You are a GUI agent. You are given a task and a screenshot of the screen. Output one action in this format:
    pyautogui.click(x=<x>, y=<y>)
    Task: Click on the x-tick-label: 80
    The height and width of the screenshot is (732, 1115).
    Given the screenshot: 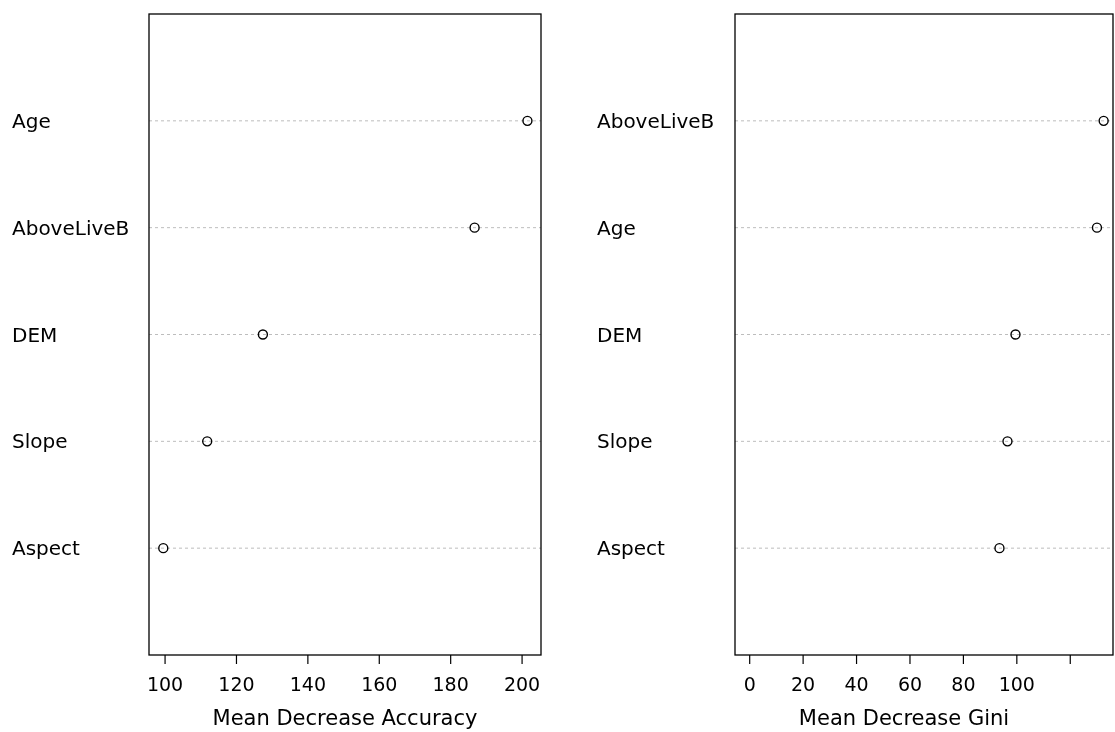 What is the action you would take?
    pyautogui.click(x=963, y=684)
    